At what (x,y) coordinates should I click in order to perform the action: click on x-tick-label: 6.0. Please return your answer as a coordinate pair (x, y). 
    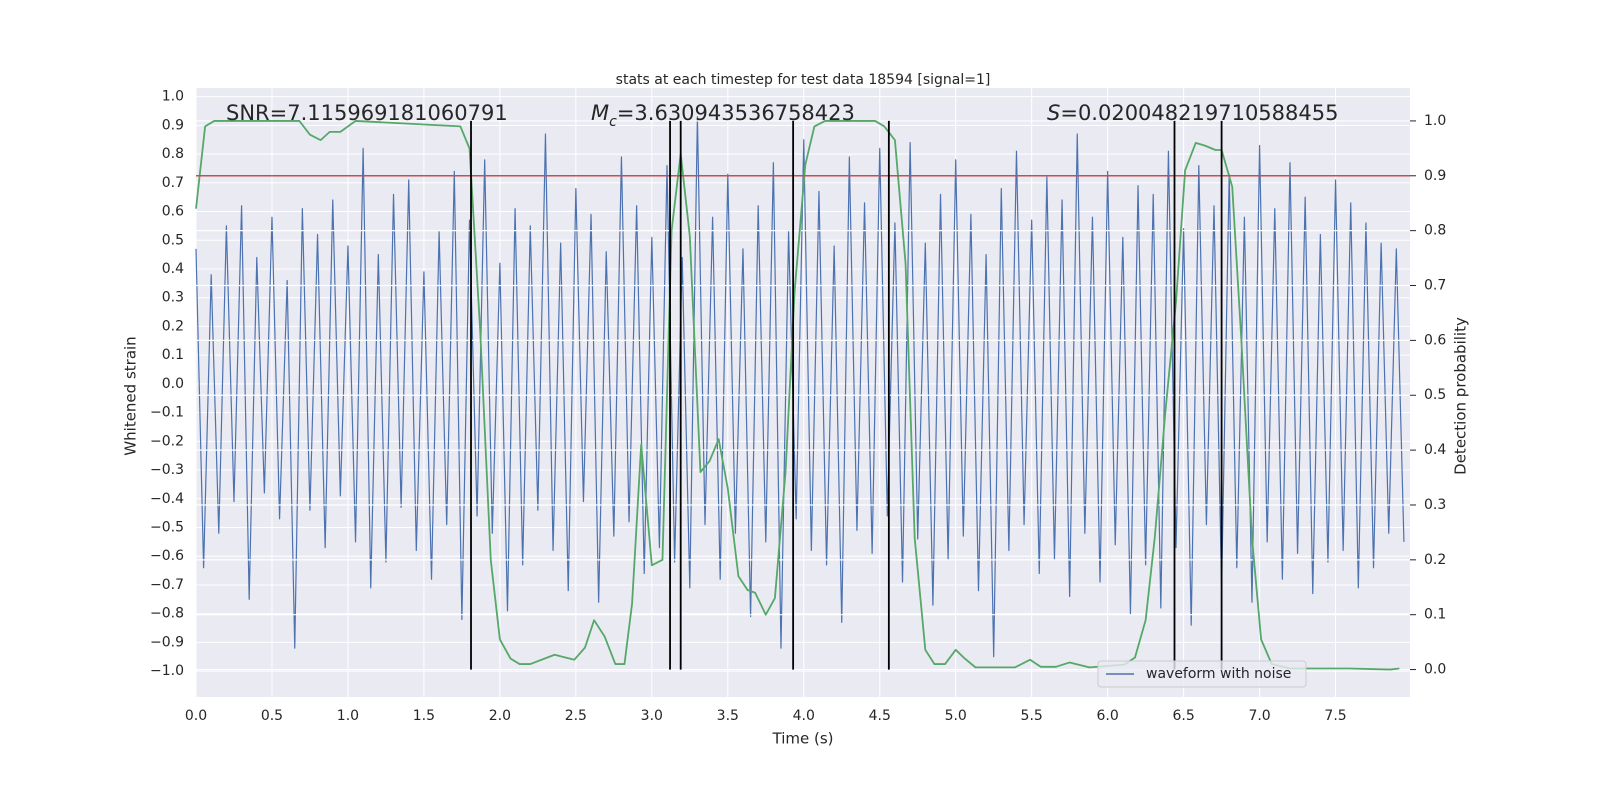
    Looking at the image, I should click on (1108, 716).